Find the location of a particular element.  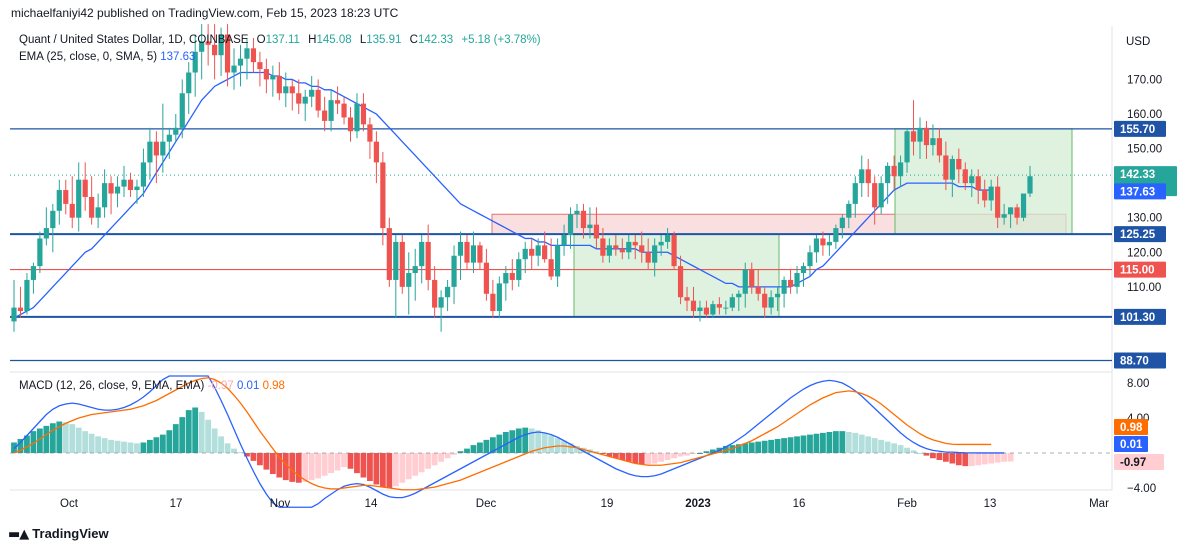

tradingview-footer: ▬▲ TradingView is located at coordinates (58, 534).